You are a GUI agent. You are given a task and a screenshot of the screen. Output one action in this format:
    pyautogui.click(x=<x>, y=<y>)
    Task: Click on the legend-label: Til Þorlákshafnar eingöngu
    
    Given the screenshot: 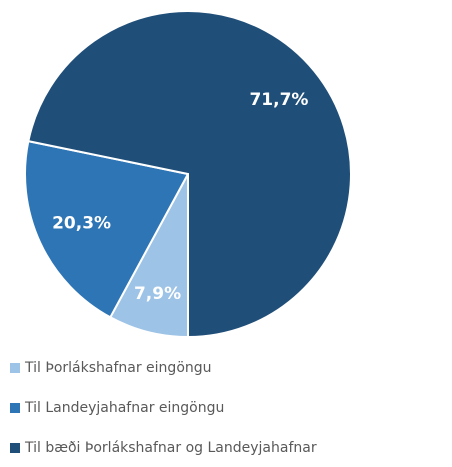 What is the action you would take?
    pyautogui.click(x=118, y=368)
    